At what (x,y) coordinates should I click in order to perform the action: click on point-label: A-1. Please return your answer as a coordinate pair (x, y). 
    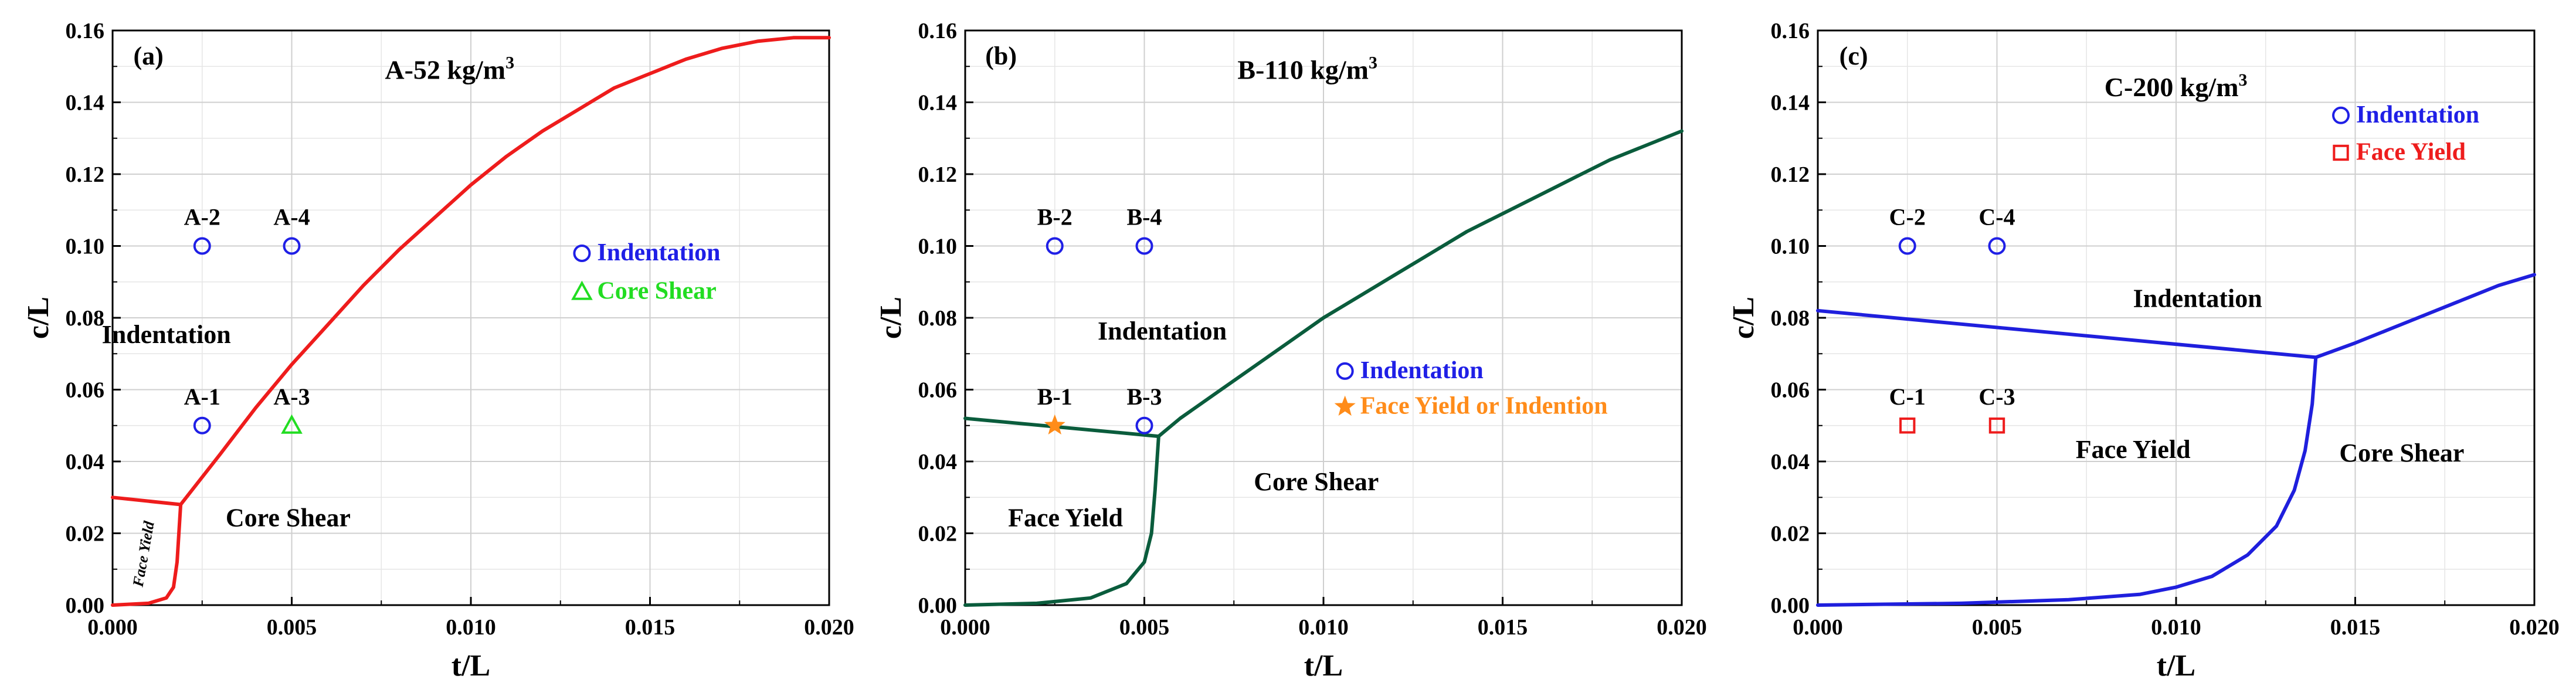
    Looking at the image, I should click on (202, 396).